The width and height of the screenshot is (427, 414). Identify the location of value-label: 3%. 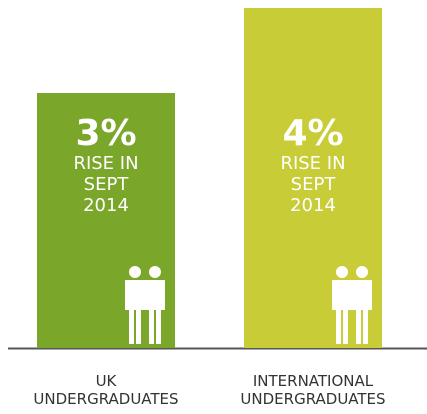
(106, 133).